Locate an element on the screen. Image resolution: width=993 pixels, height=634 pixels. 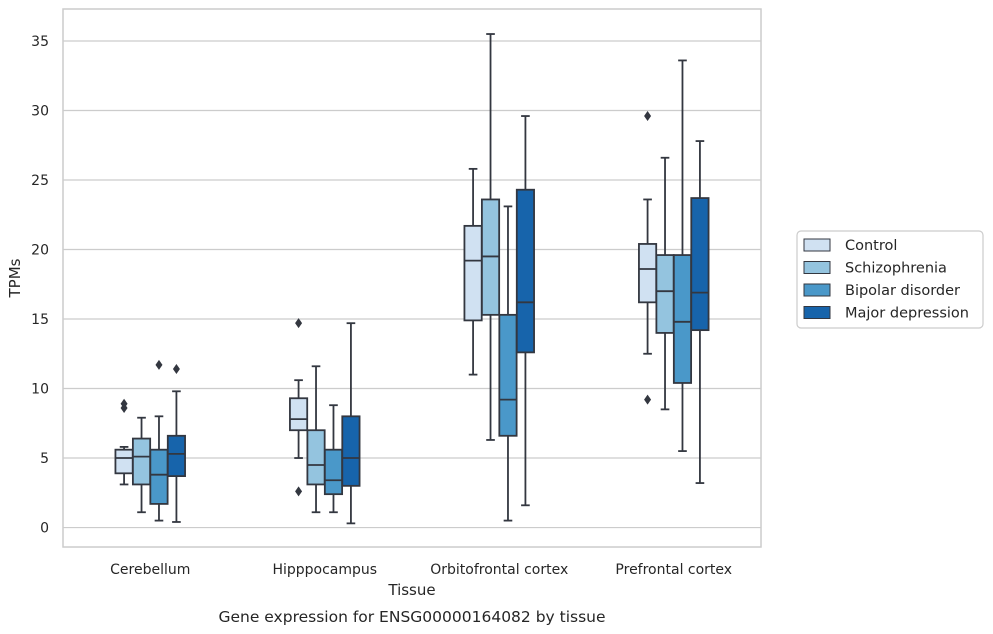
legend-label: Control is located at coordinates (871, 246).